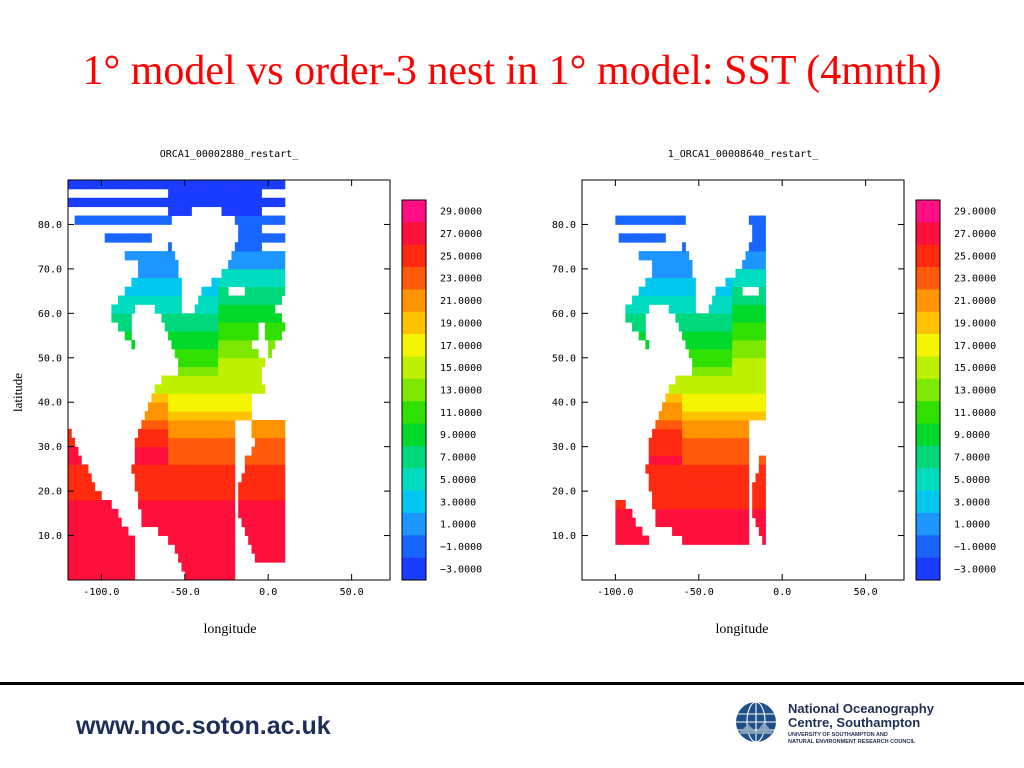  What do you see at coordinates (203, 726) in the screenshot?
I see `footer-url-link: www.noc.soton.ac.uk` at bounding box center [203, 726].